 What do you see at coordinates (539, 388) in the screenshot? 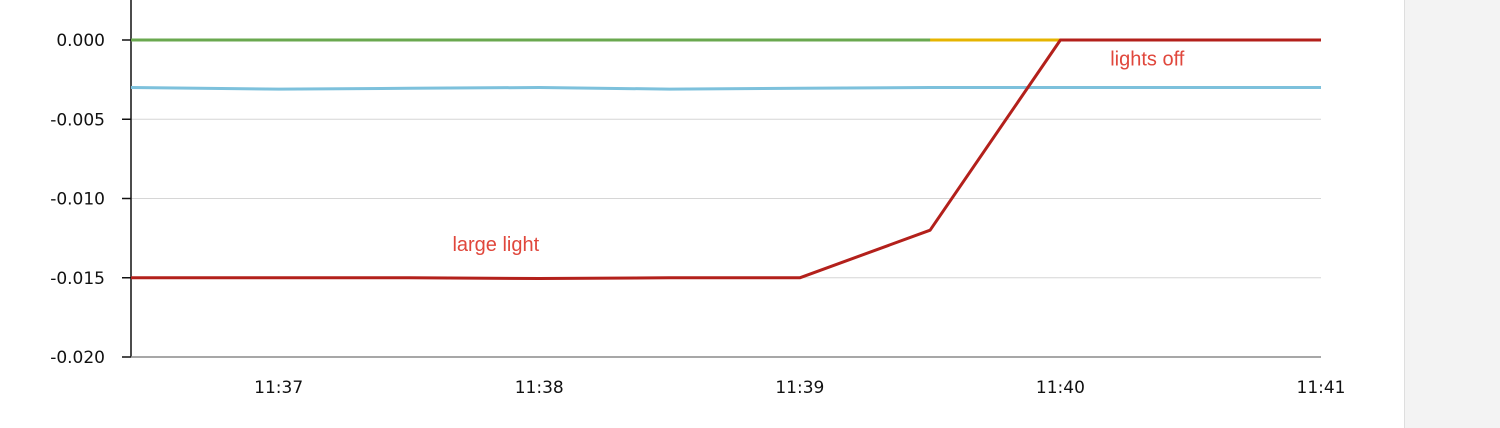
I see `x-tick-label: 11:38` at bounding box center [539, 388].